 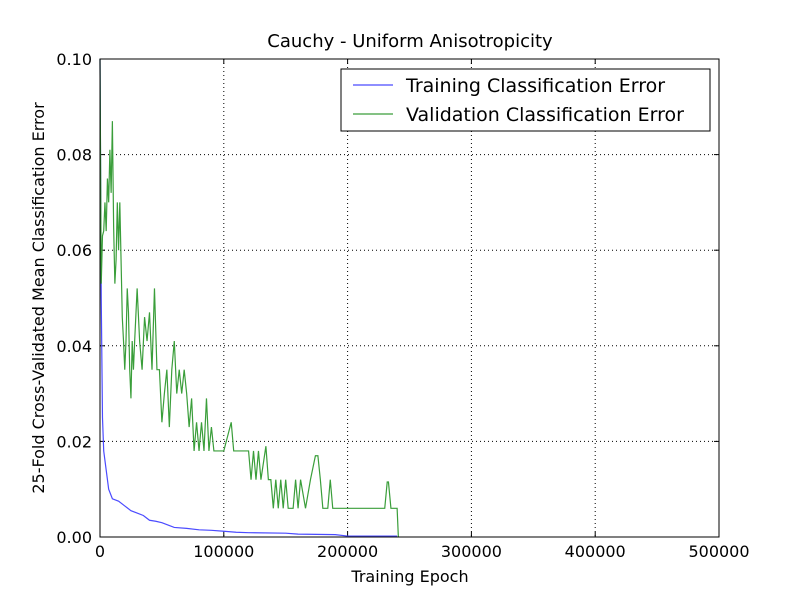 What do you see at coordinates (100, 551) in the screenshot?
I see `x-tick-label: 0` at bounding box center [100, 551].